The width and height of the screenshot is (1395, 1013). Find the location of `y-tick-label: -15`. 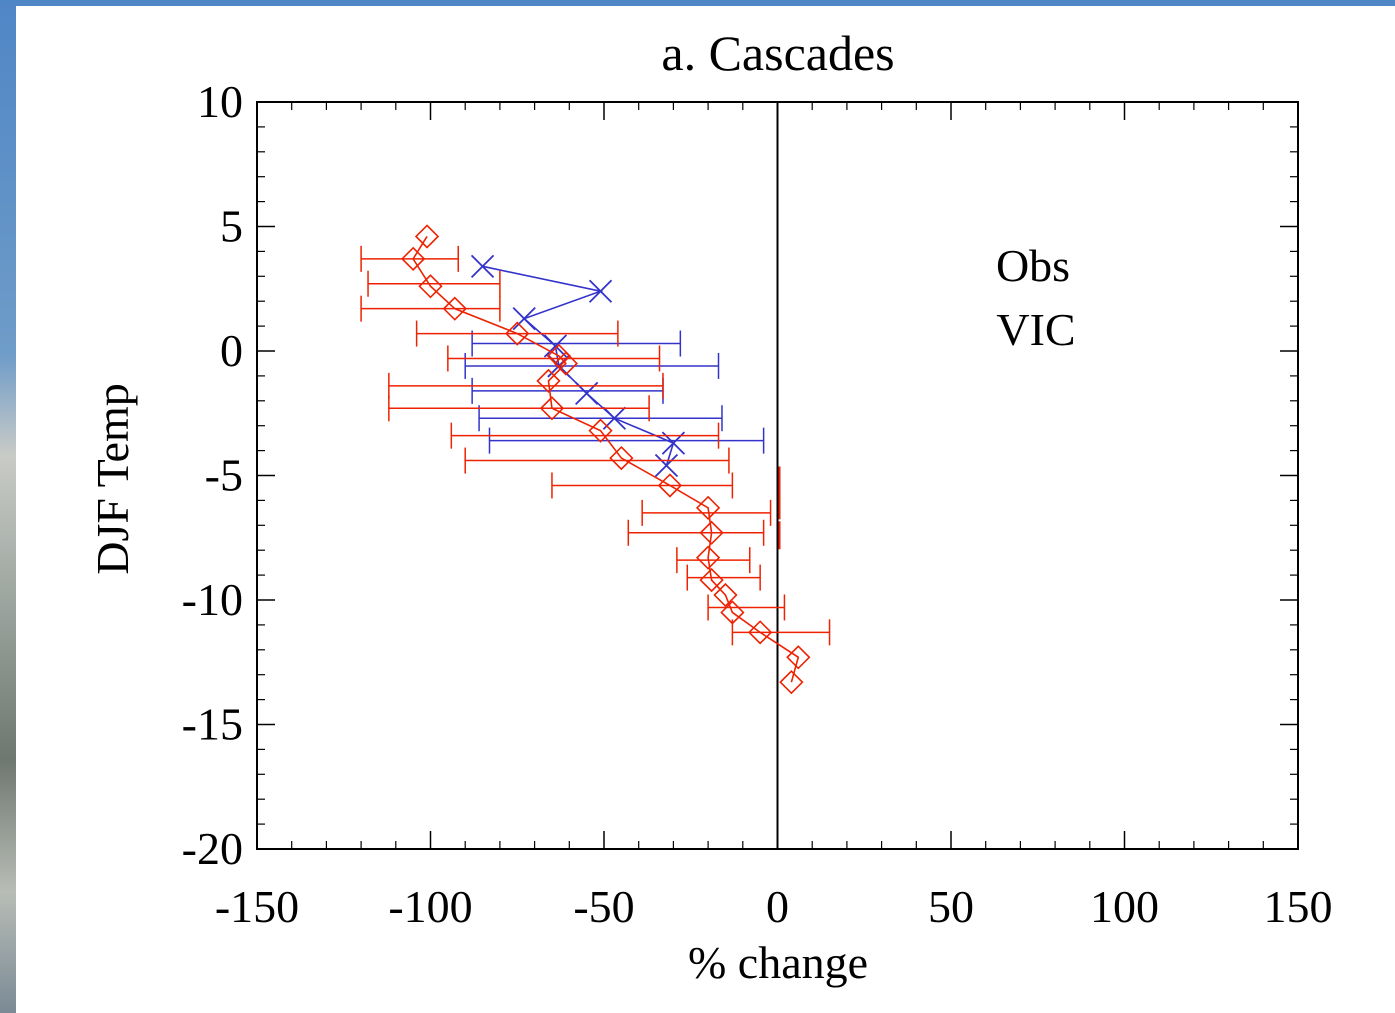

y-tick-label: -15 is located at coordinates (212, 724).